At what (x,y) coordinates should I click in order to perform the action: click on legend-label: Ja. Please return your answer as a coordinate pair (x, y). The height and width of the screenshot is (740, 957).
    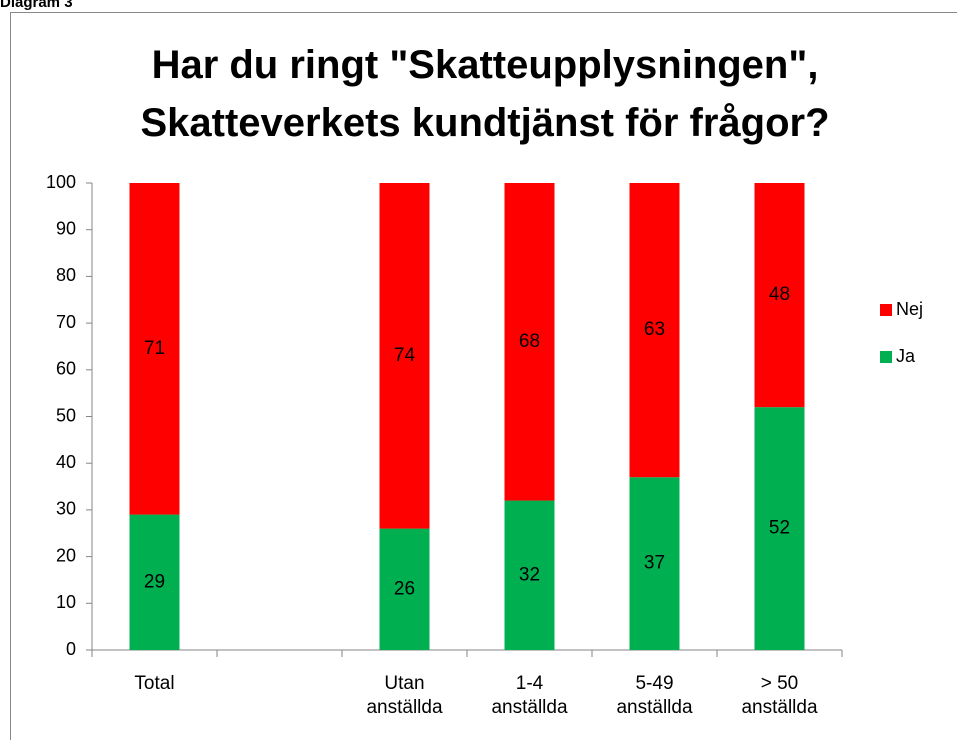
    Looking at the image, I should click on (906, 356).